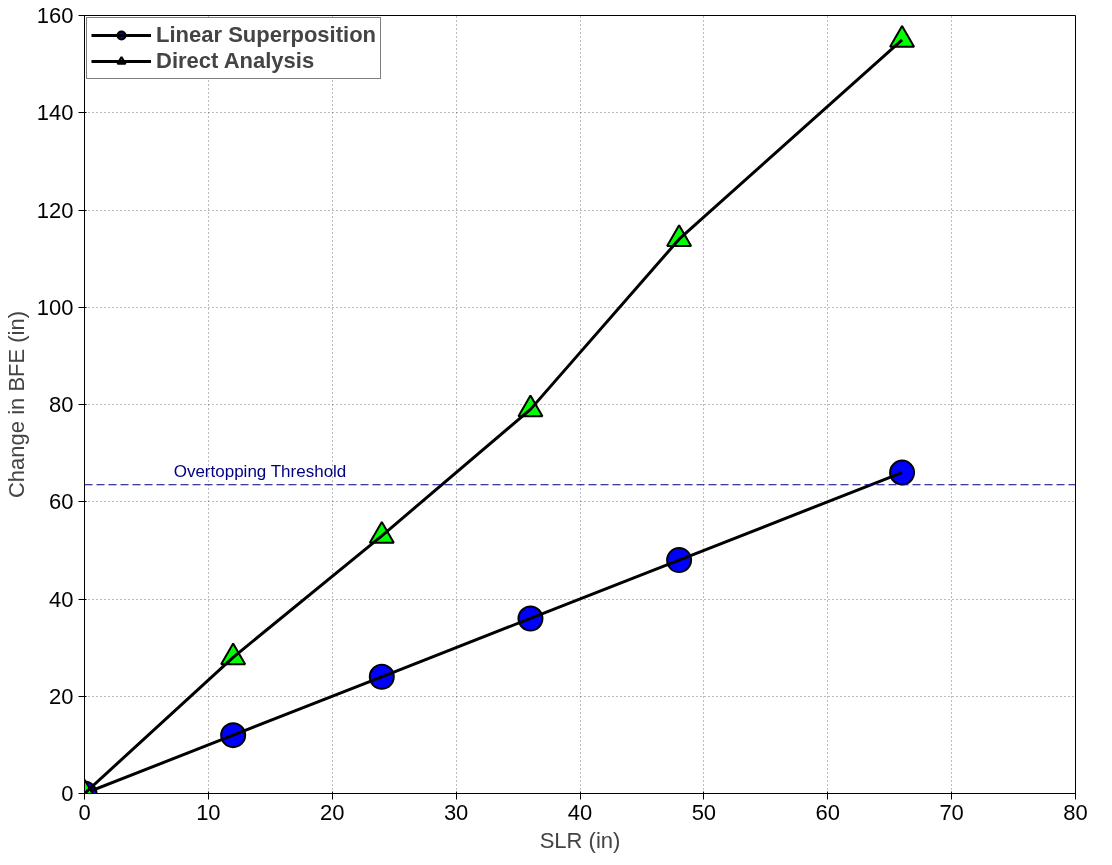 The width and height of the screenshot is (1112, 865). I want to click on x-tick-label: 60, so click(827, 812).